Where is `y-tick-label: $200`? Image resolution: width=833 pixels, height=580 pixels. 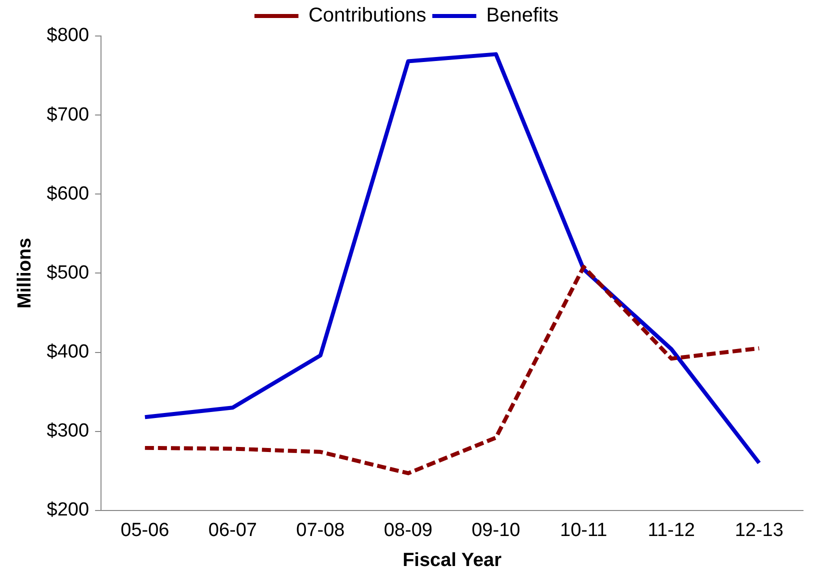
y-tick-label: $200 is located at coordinates (68, 510).